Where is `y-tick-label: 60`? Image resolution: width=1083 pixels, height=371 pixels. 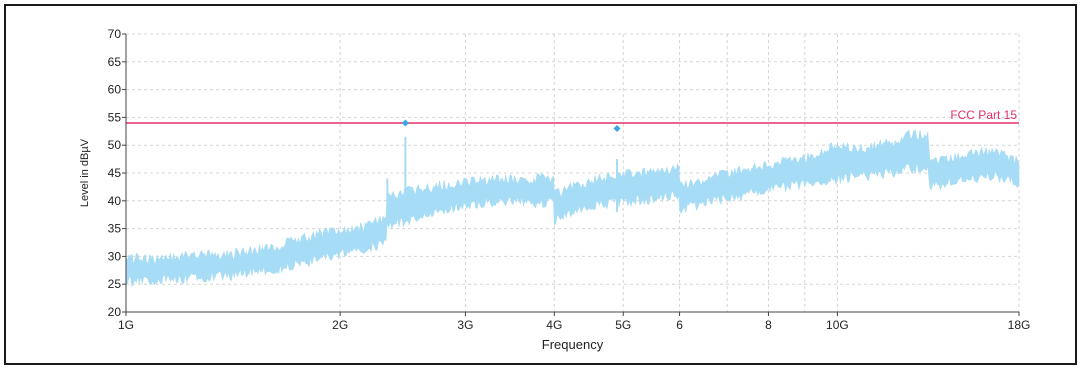
y-tick-label: 60 is located at coordinates (115, 90).